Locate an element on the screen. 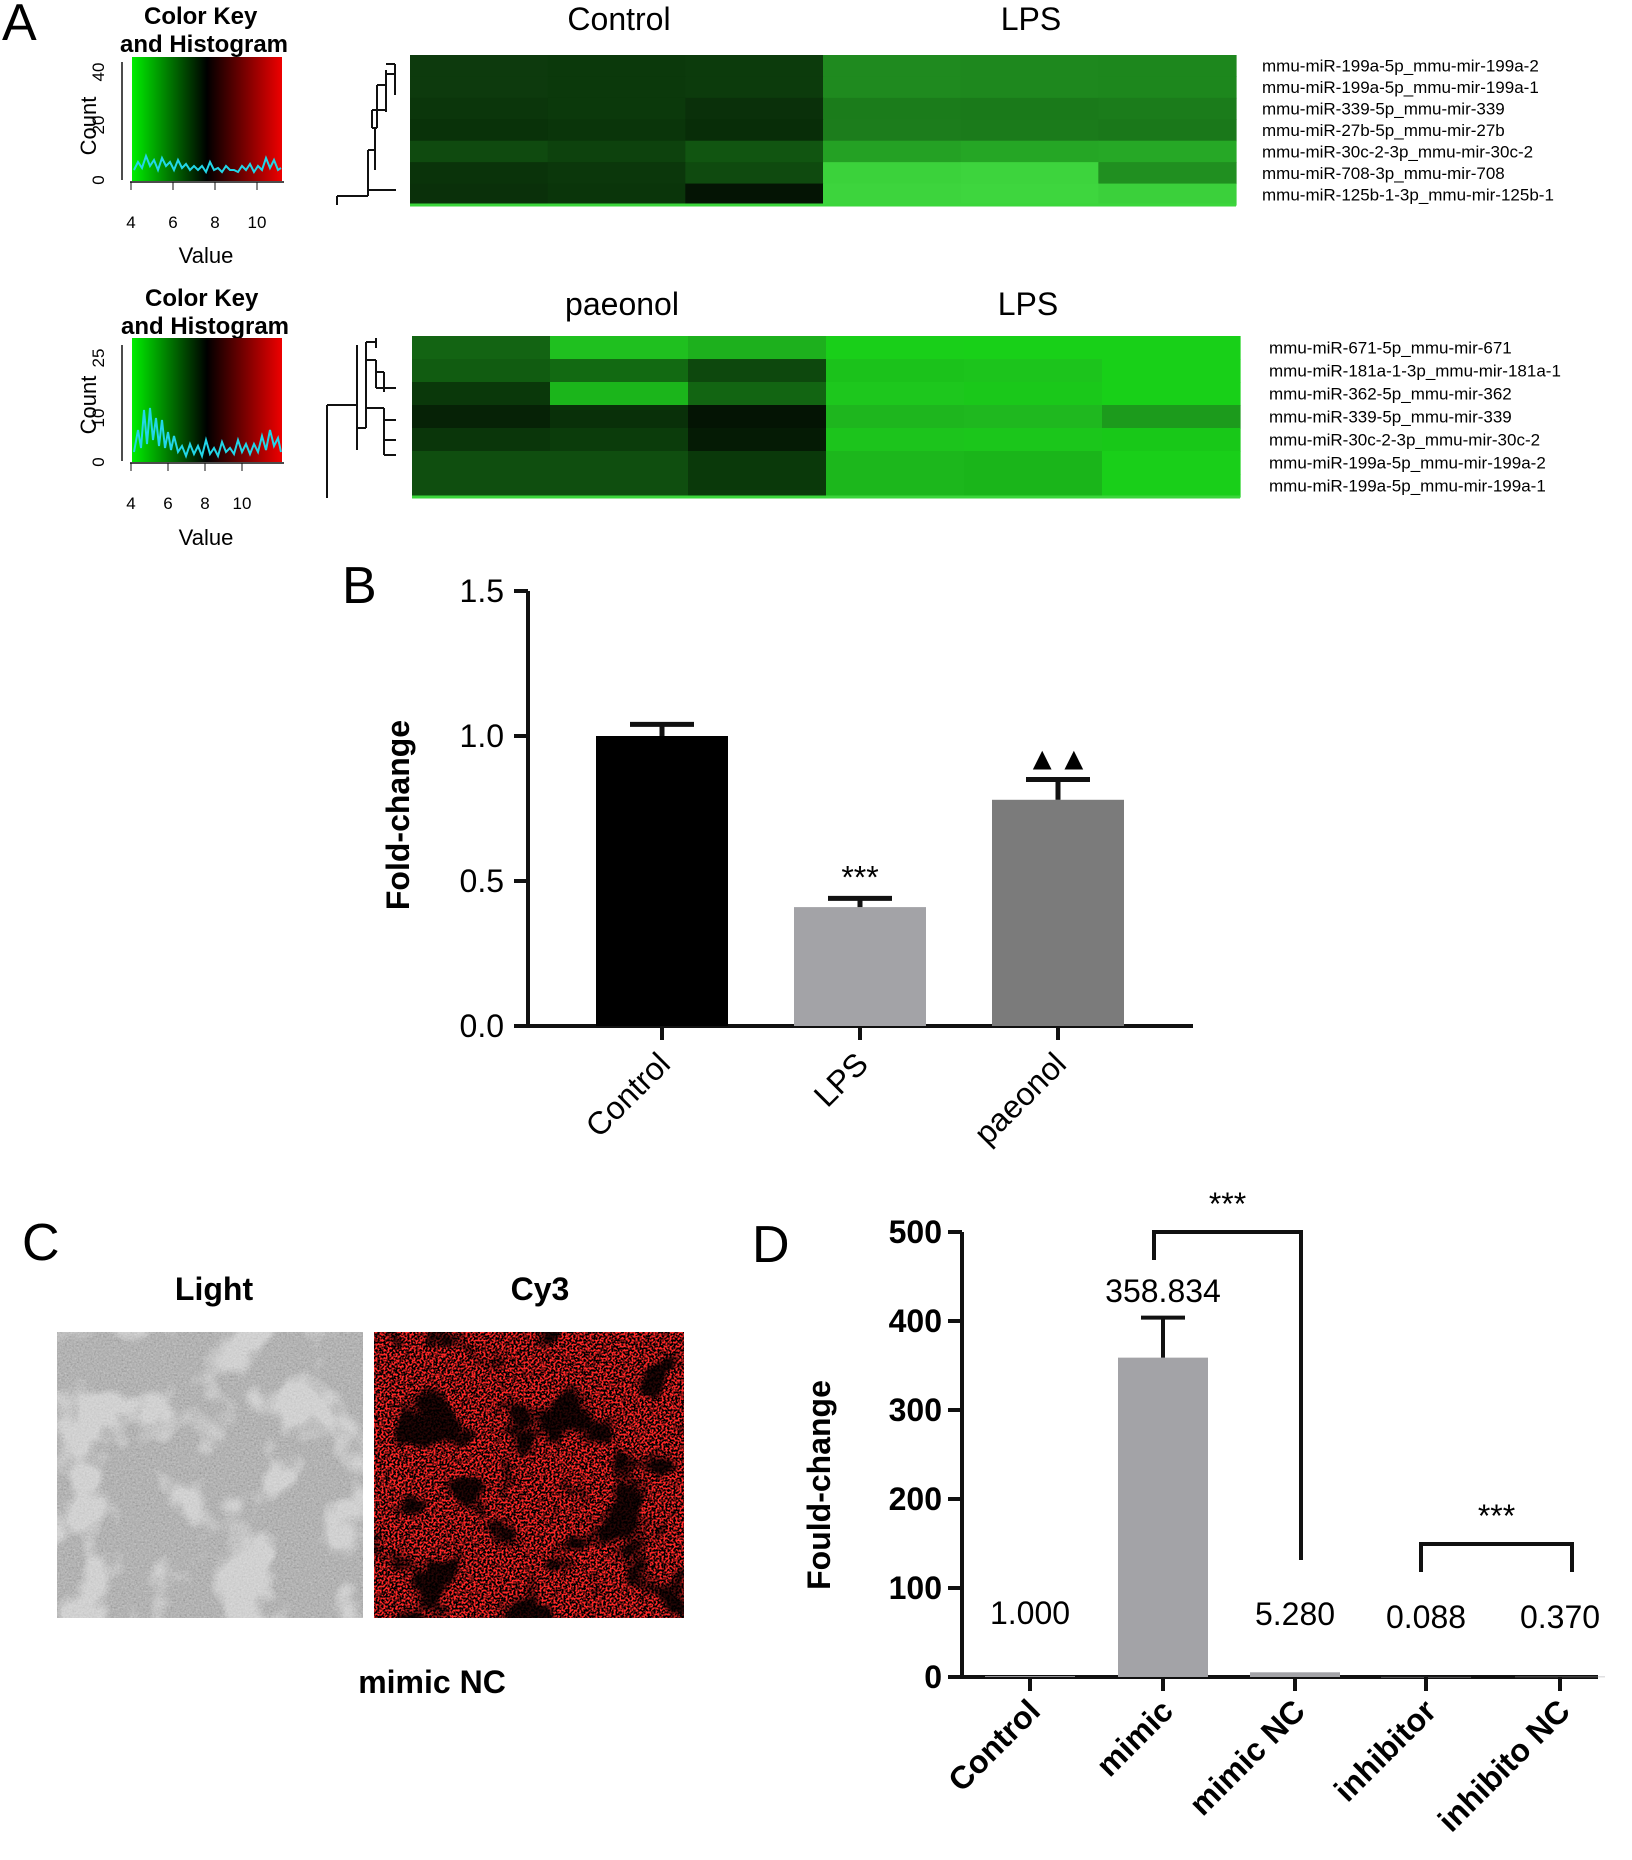 The height and width of the screenshot is (1860, 1632). color-key-yticks-2: 0 10 25 is located at coordinates (98, 408).